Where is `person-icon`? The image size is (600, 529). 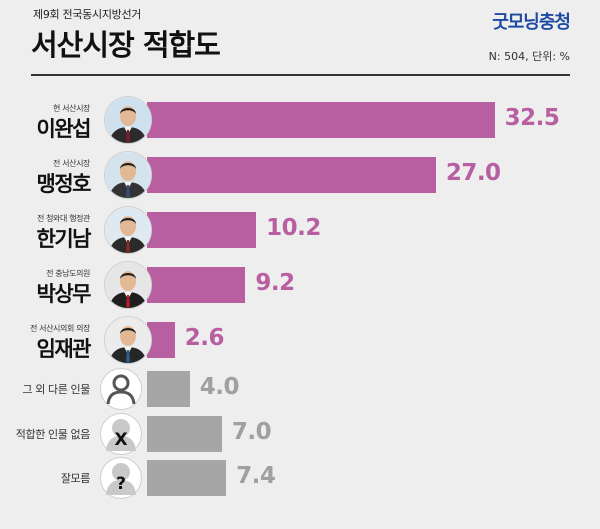
person-icon is located at coordinates (121, 389).